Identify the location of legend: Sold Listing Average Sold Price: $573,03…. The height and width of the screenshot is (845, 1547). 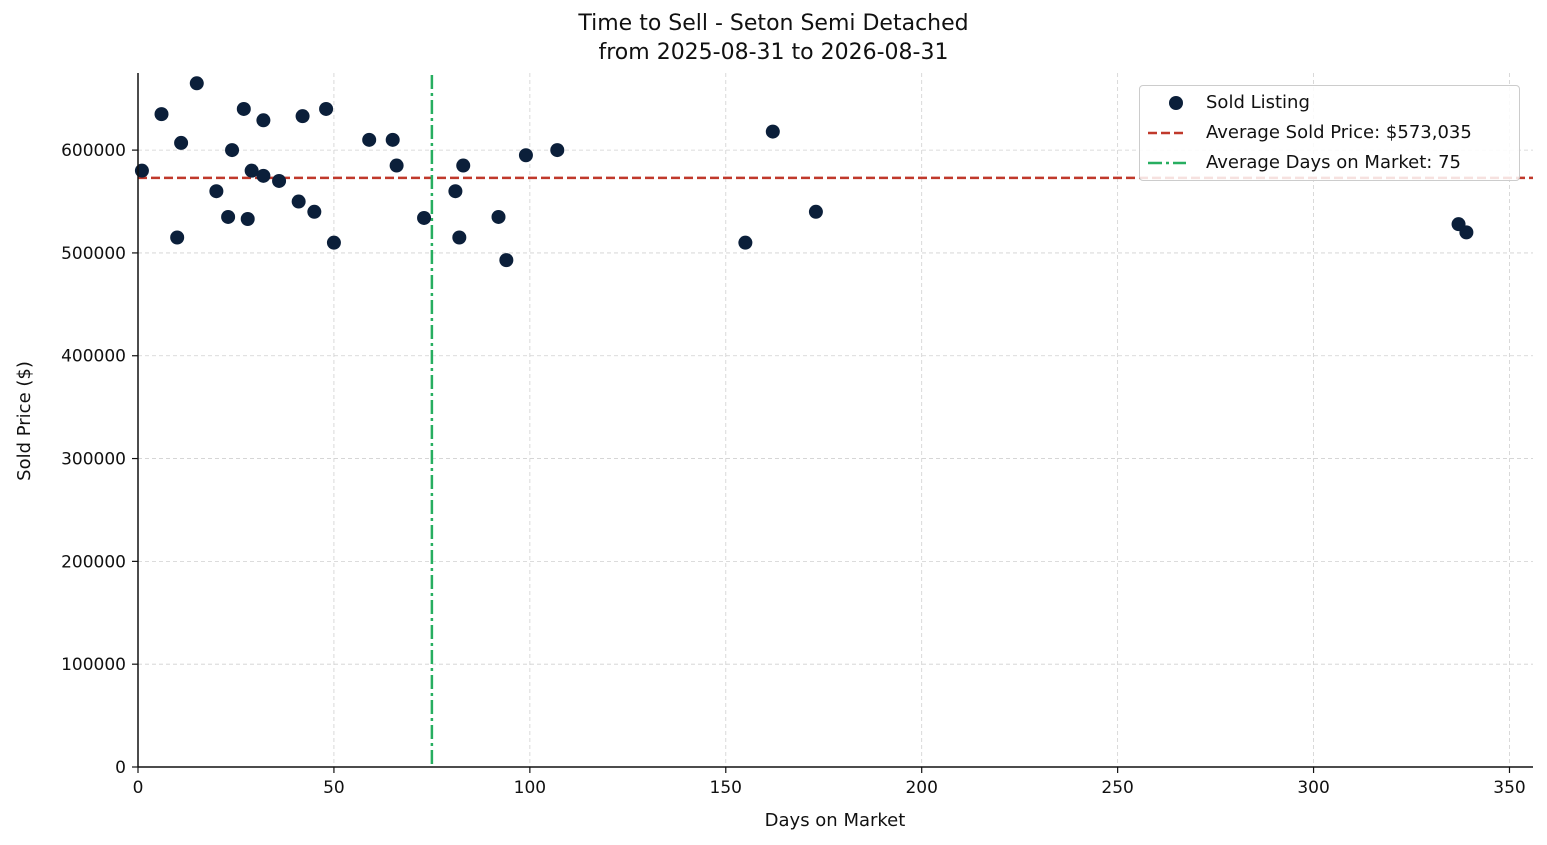
(1329, 133).